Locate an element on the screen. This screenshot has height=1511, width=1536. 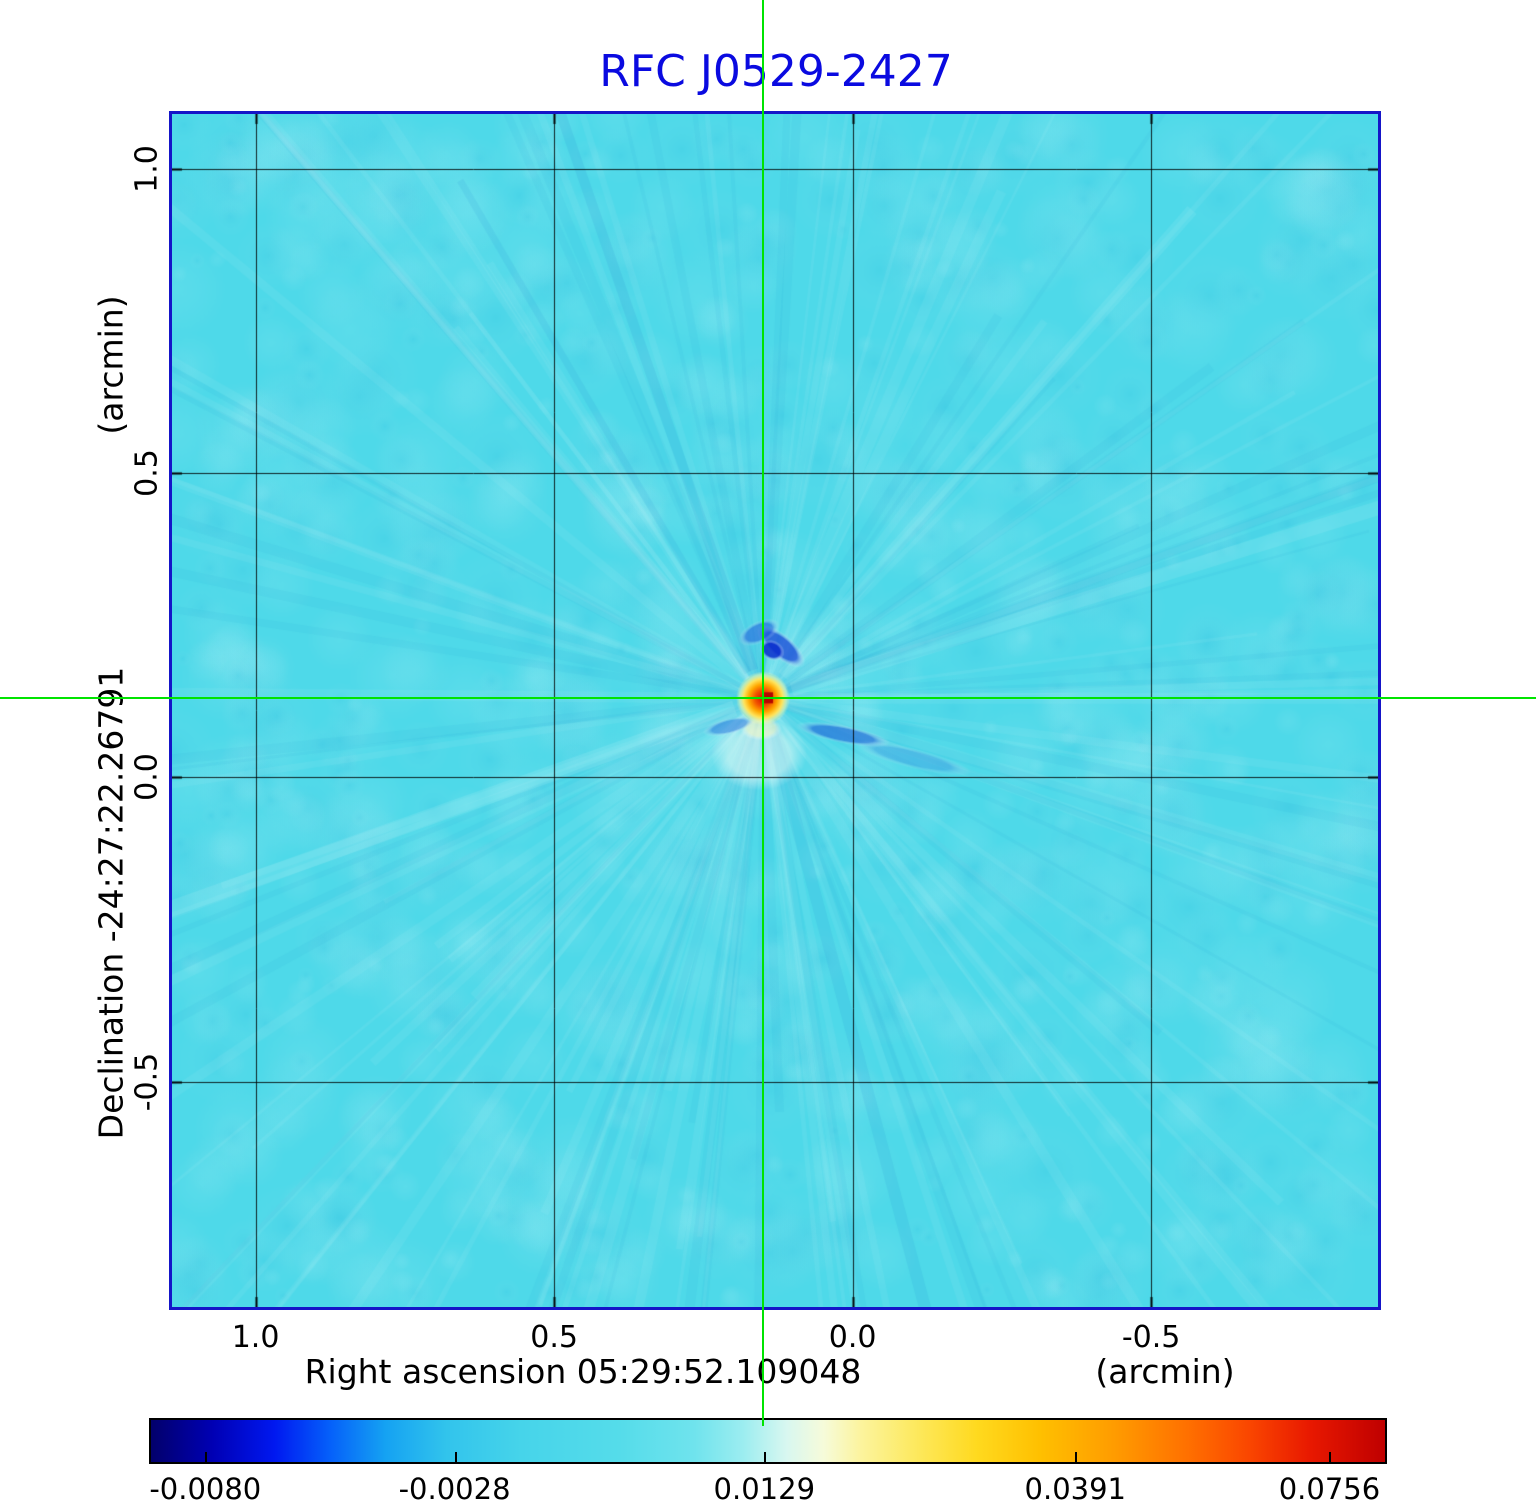
x-axis-label: Right ascension 05:29:52.109048 is located at coordinates (583, 1371).